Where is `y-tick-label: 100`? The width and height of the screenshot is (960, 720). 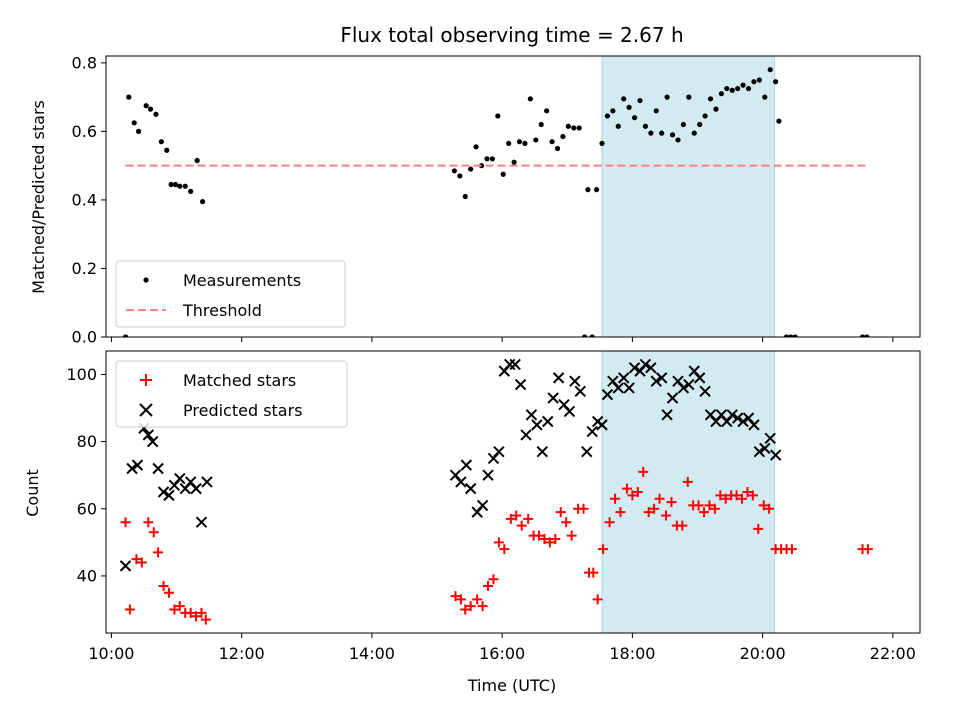
y-tick-label: 100 is located at coordinates (81, 374).